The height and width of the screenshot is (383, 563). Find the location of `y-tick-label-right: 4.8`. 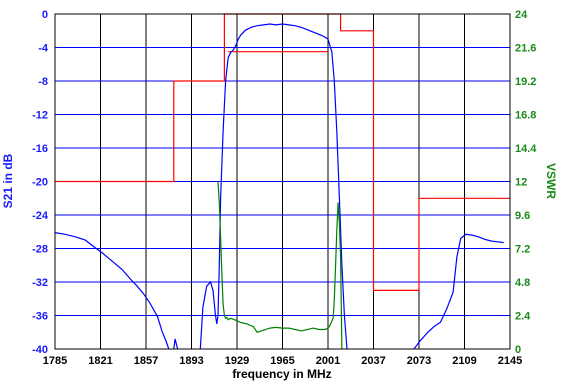

y-tick-label-right: 4.8 is located at coordinates (522, 283).